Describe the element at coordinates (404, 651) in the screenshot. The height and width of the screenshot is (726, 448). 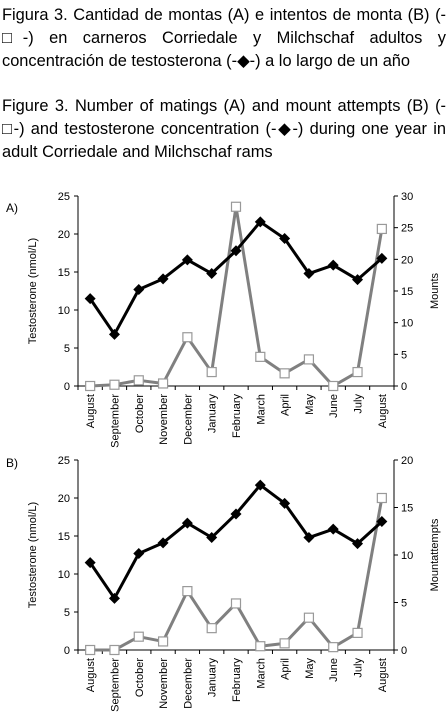
I see `chart-b-y2tick-label: 0` at that location.